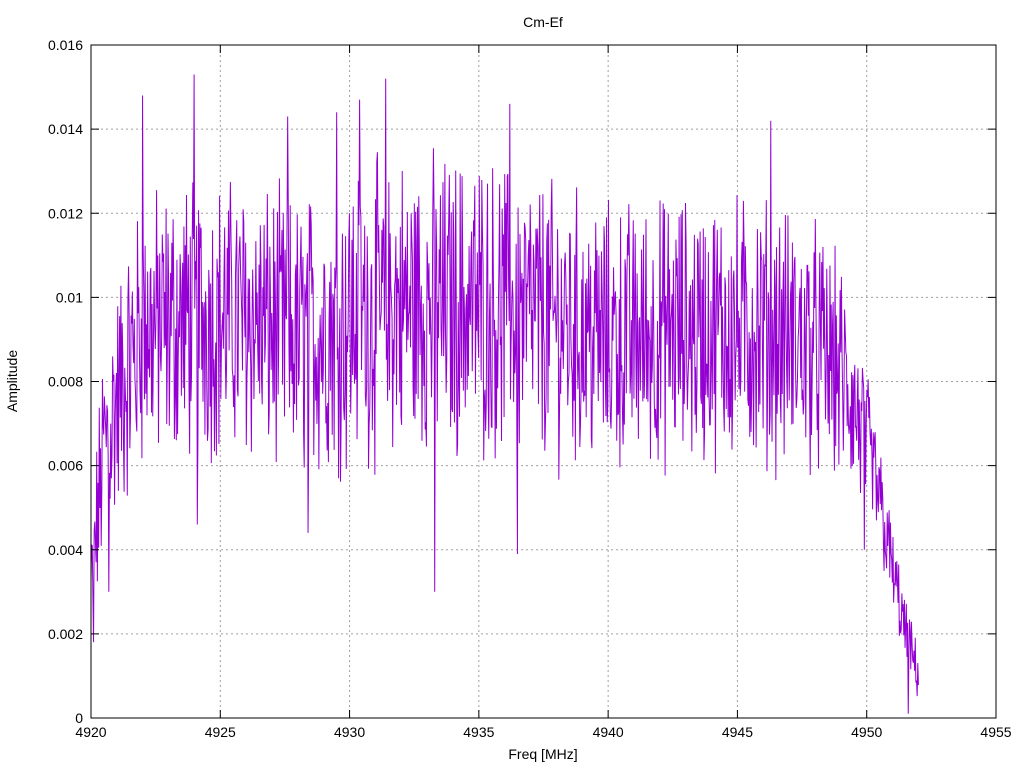  I want to click on y-tick-label: 0.016, so click(65, 45).